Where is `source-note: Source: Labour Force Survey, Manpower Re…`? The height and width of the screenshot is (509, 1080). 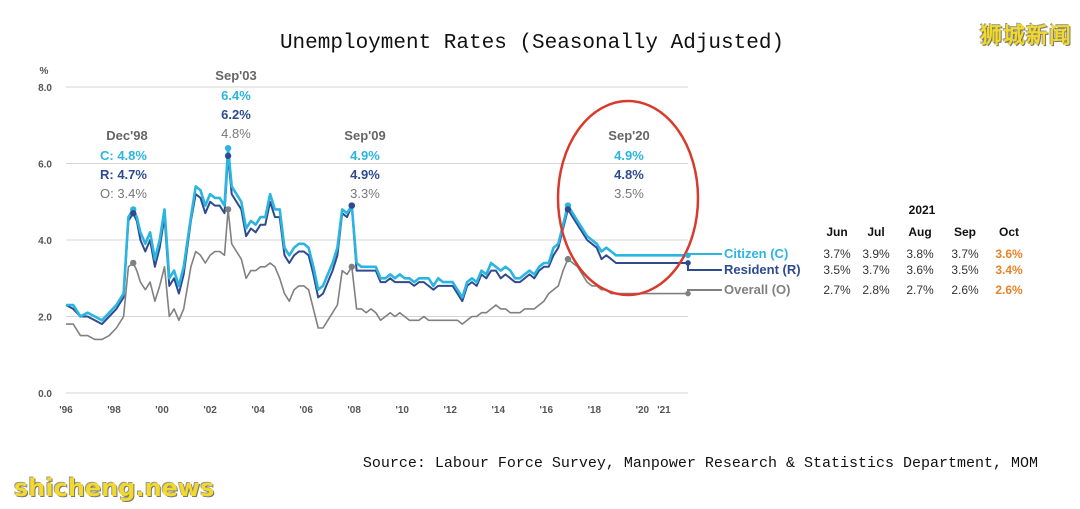 source-note: Source: Labour Force Survey, Manpower Re… is located at coordinates (700, 463).